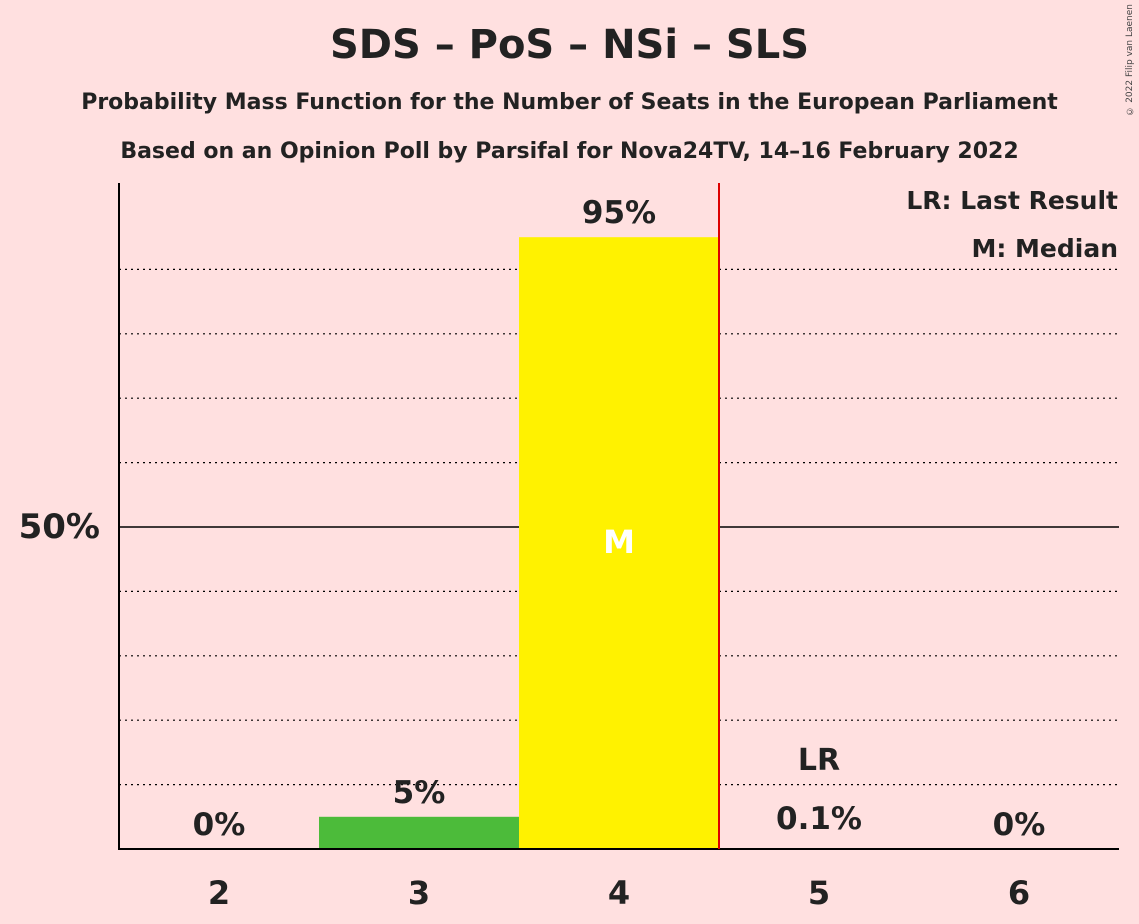  What do you see at coordinates (419, 893) in the screenshot?
I see `x-tick-label-3: 3` at bounding box center [419, 893].